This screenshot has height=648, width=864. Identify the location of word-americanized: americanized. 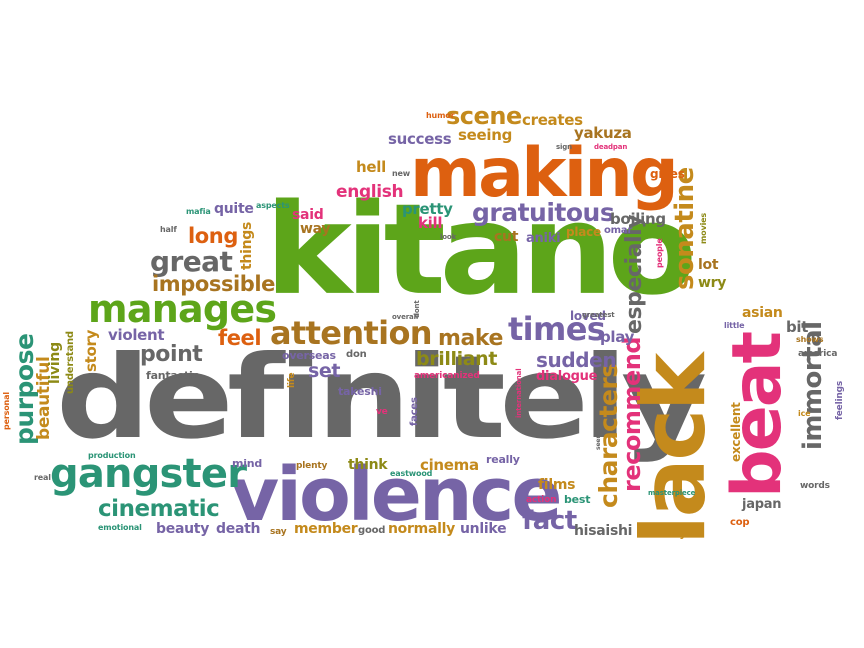
(447, 376).